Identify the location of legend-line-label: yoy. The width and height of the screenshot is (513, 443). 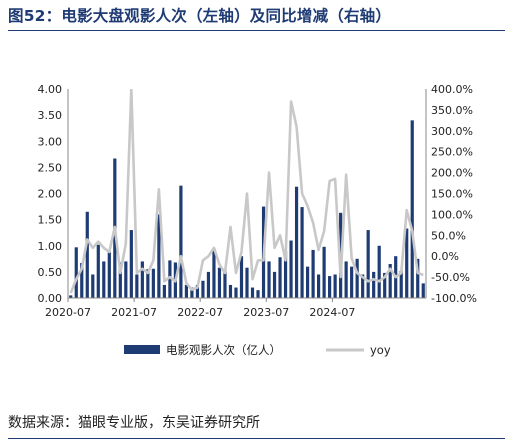
(380, 350).